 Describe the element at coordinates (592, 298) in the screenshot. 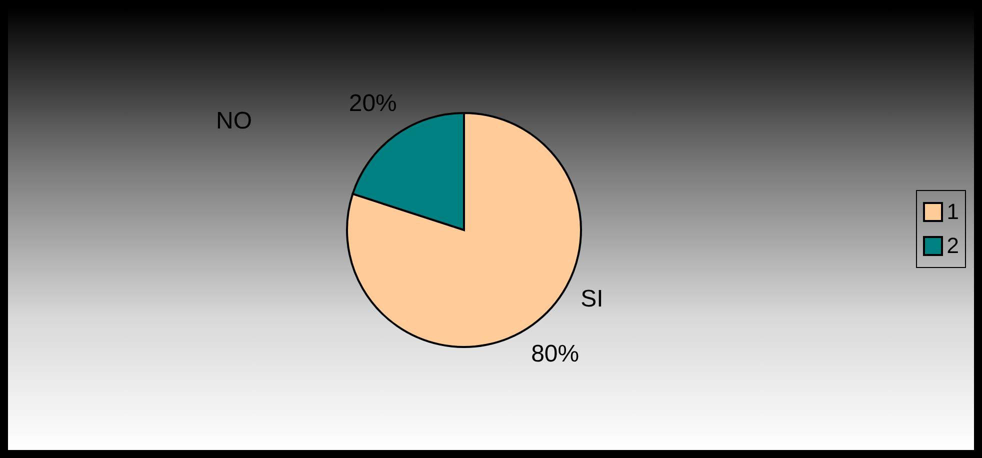

I see `text: SI` at that location.